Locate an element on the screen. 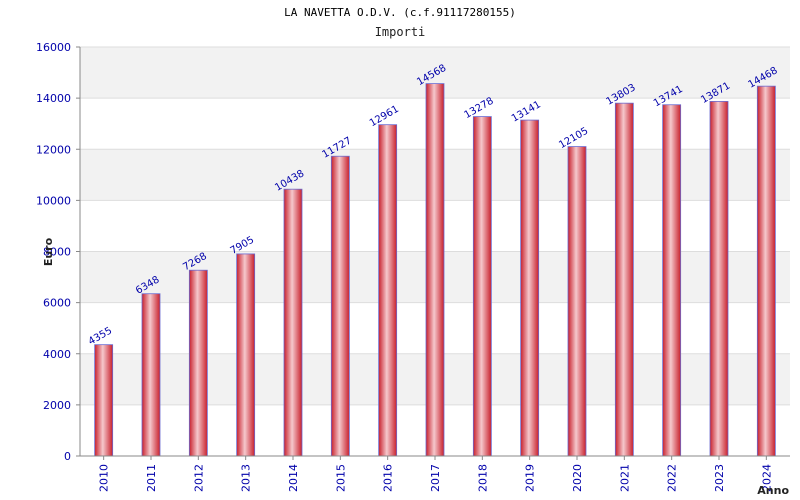  bar-2016 is located at coordinates (388, 290).